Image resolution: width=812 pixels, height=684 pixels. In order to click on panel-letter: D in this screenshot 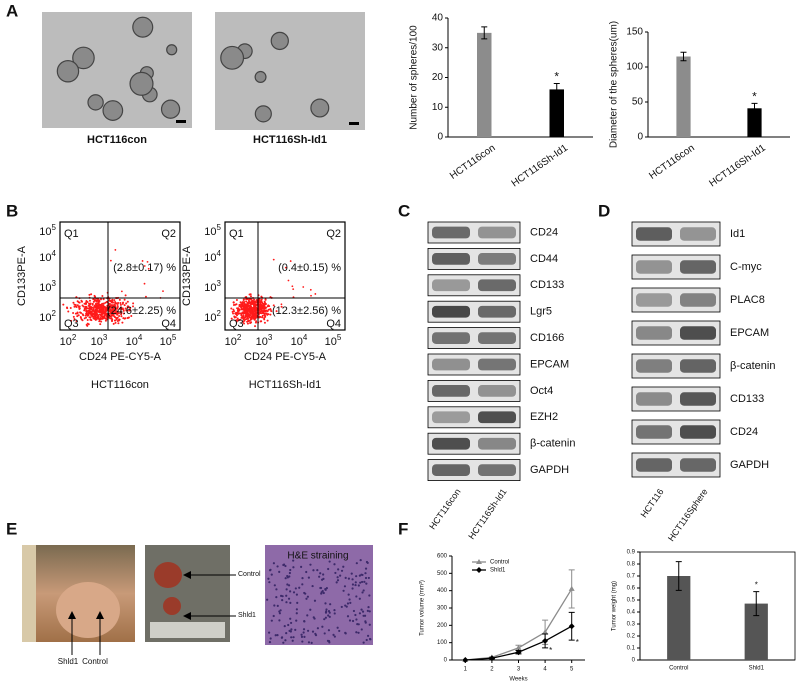, I will do `click(604, 210)`.